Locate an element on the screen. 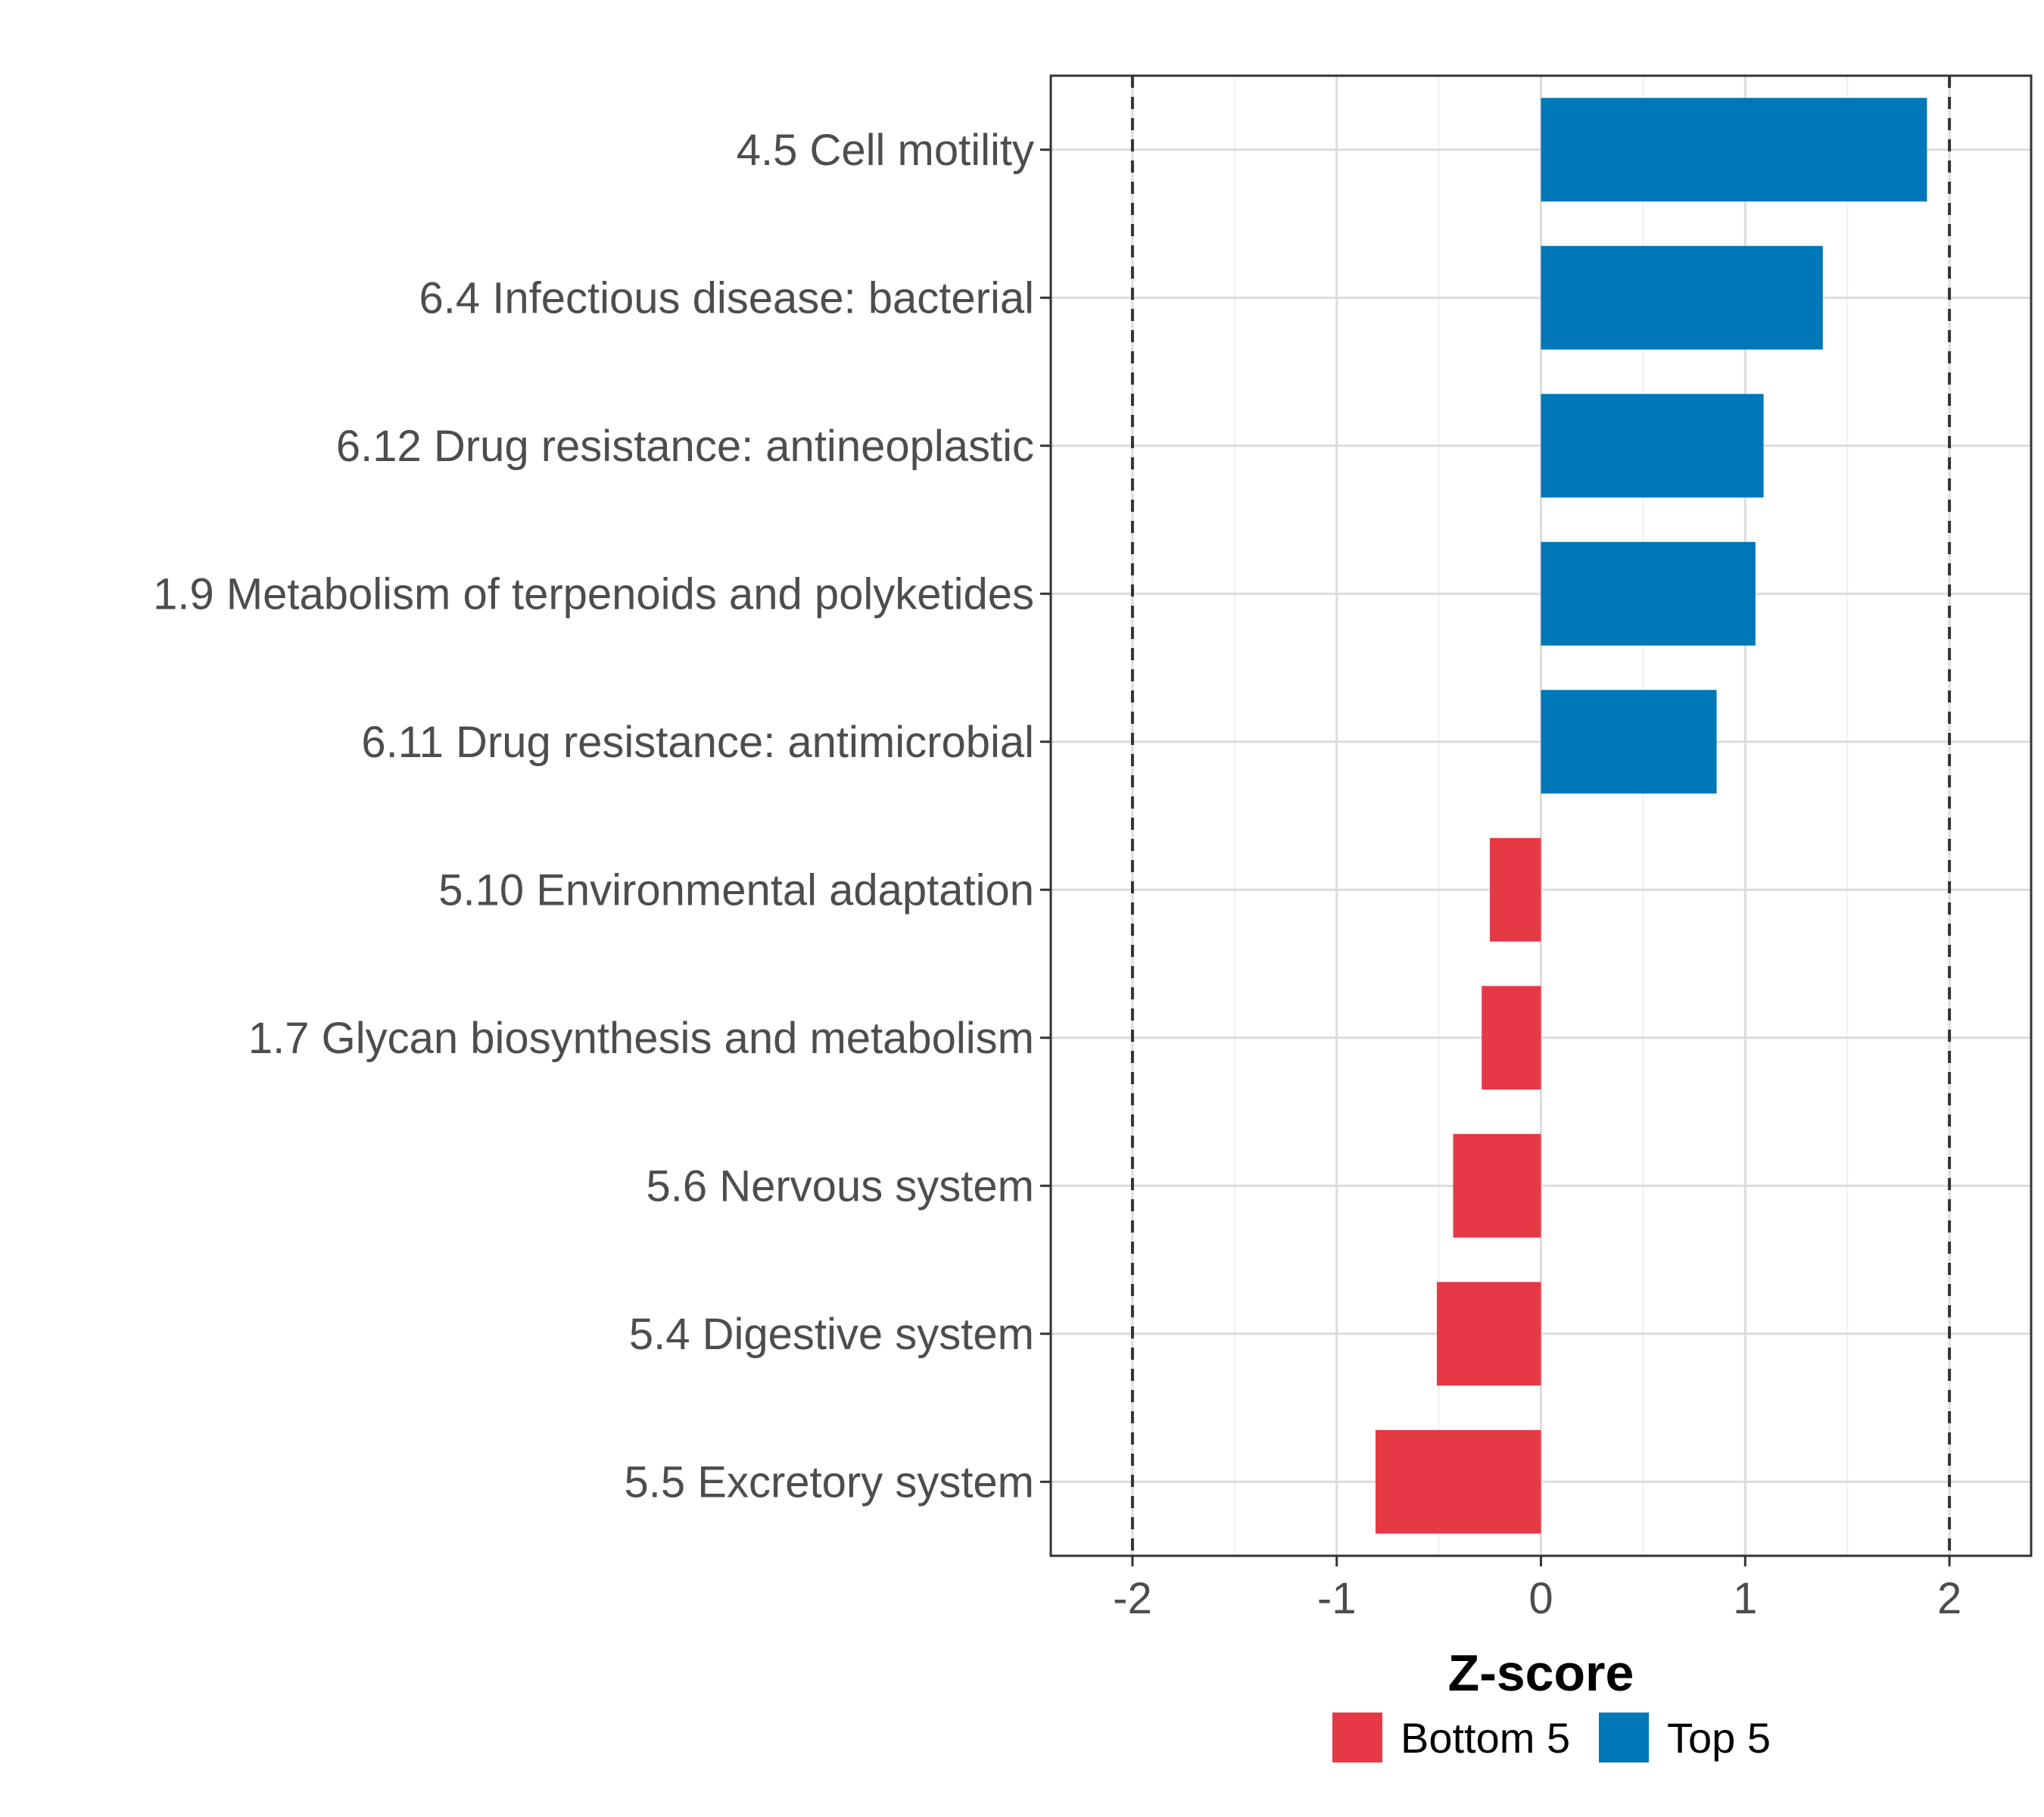 This screenshot has height=1817, width=2044. legend: Bottom 5 Top 5 is located at coordinates (1551, 1737).